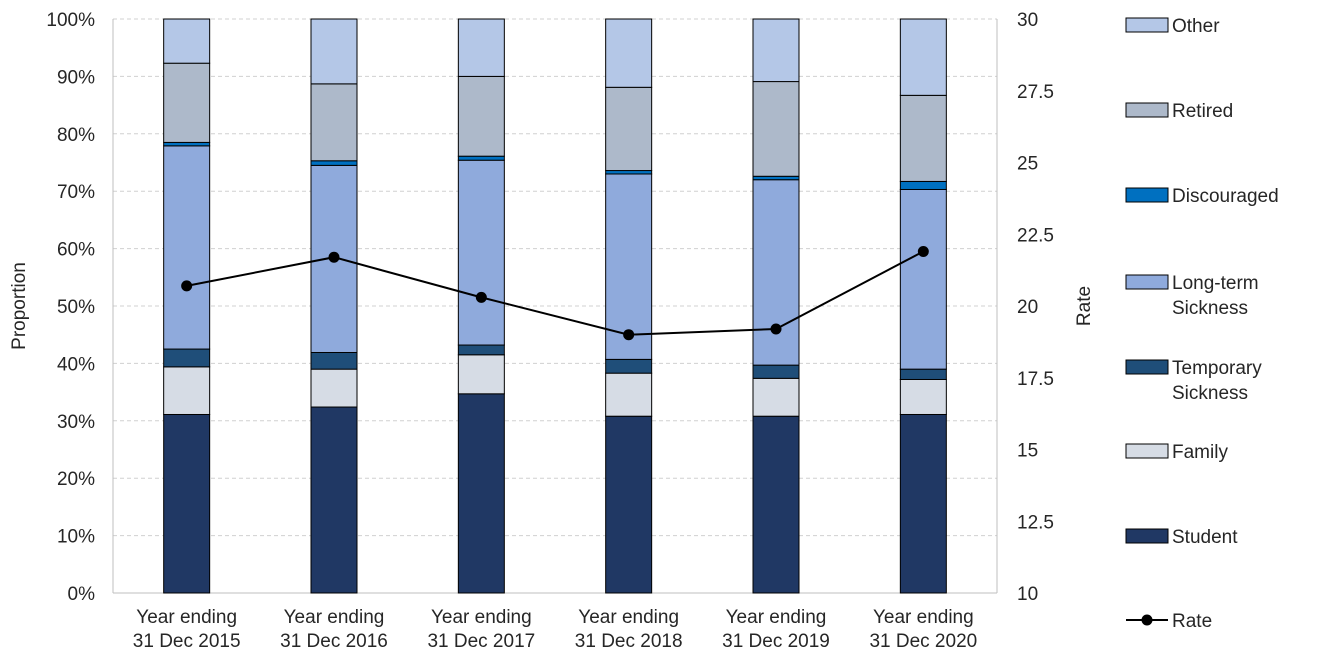 The image size is (1317, 657). I want to click on legend-swatch-retired, so click(1147, 110).